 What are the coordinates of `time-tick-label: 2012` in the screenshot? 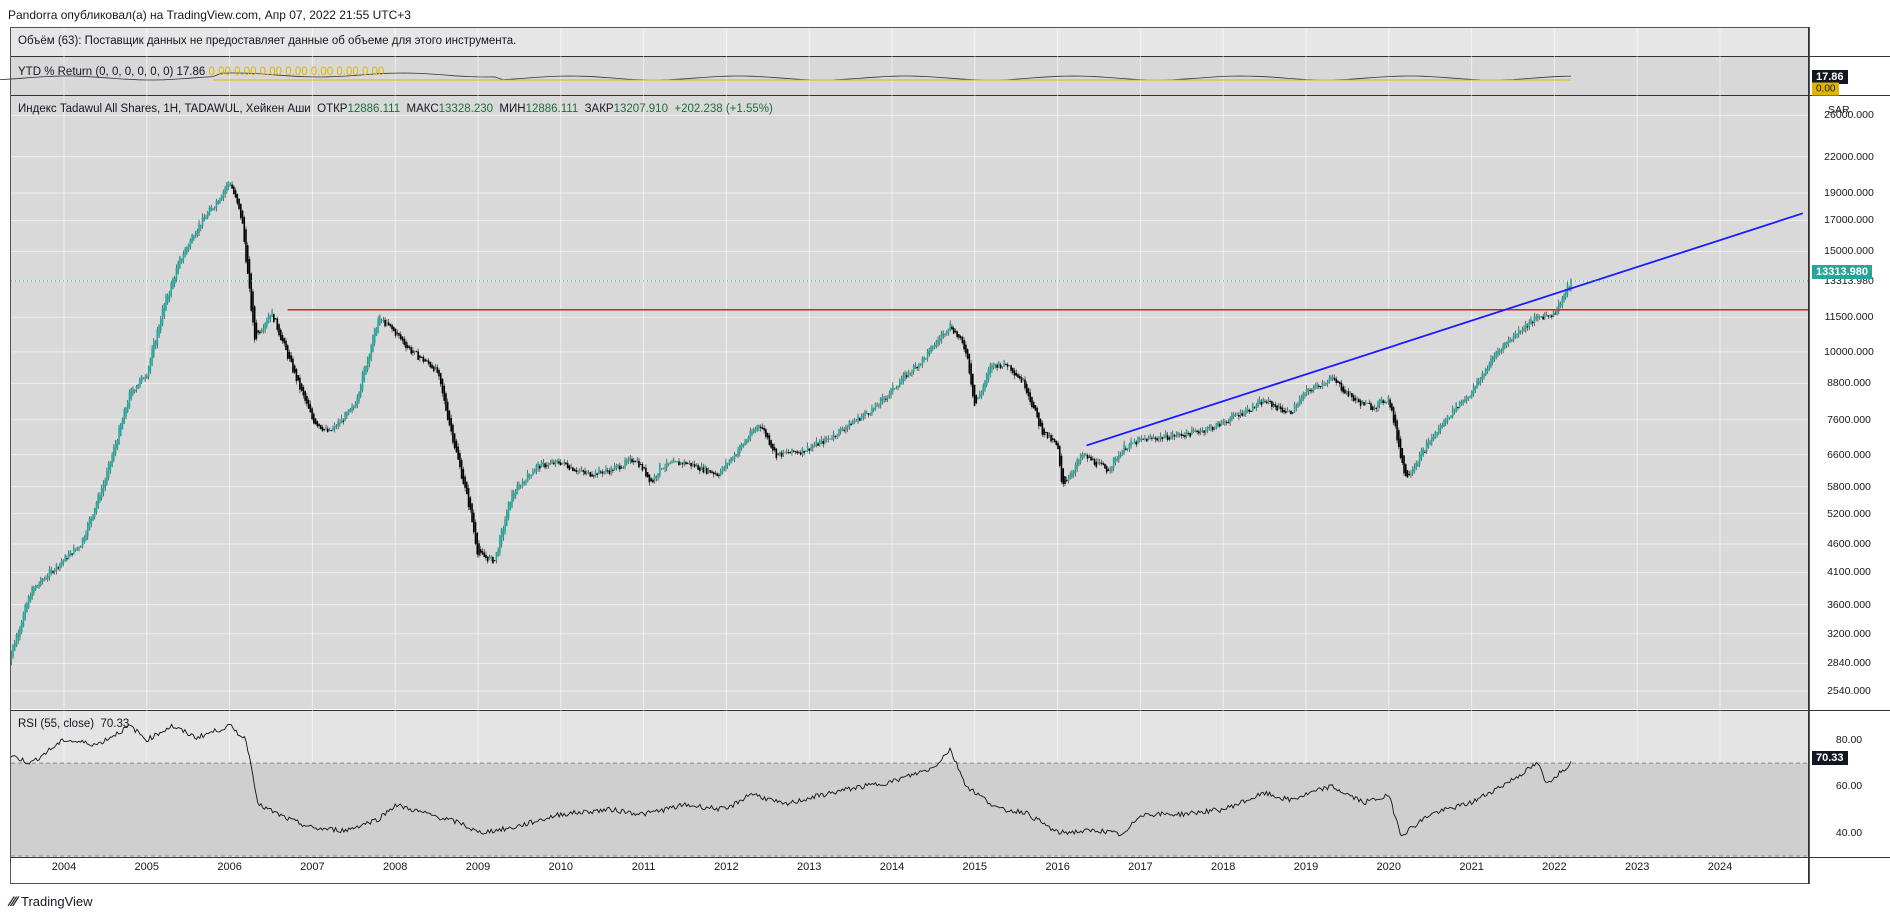 It's located at (726, 867).